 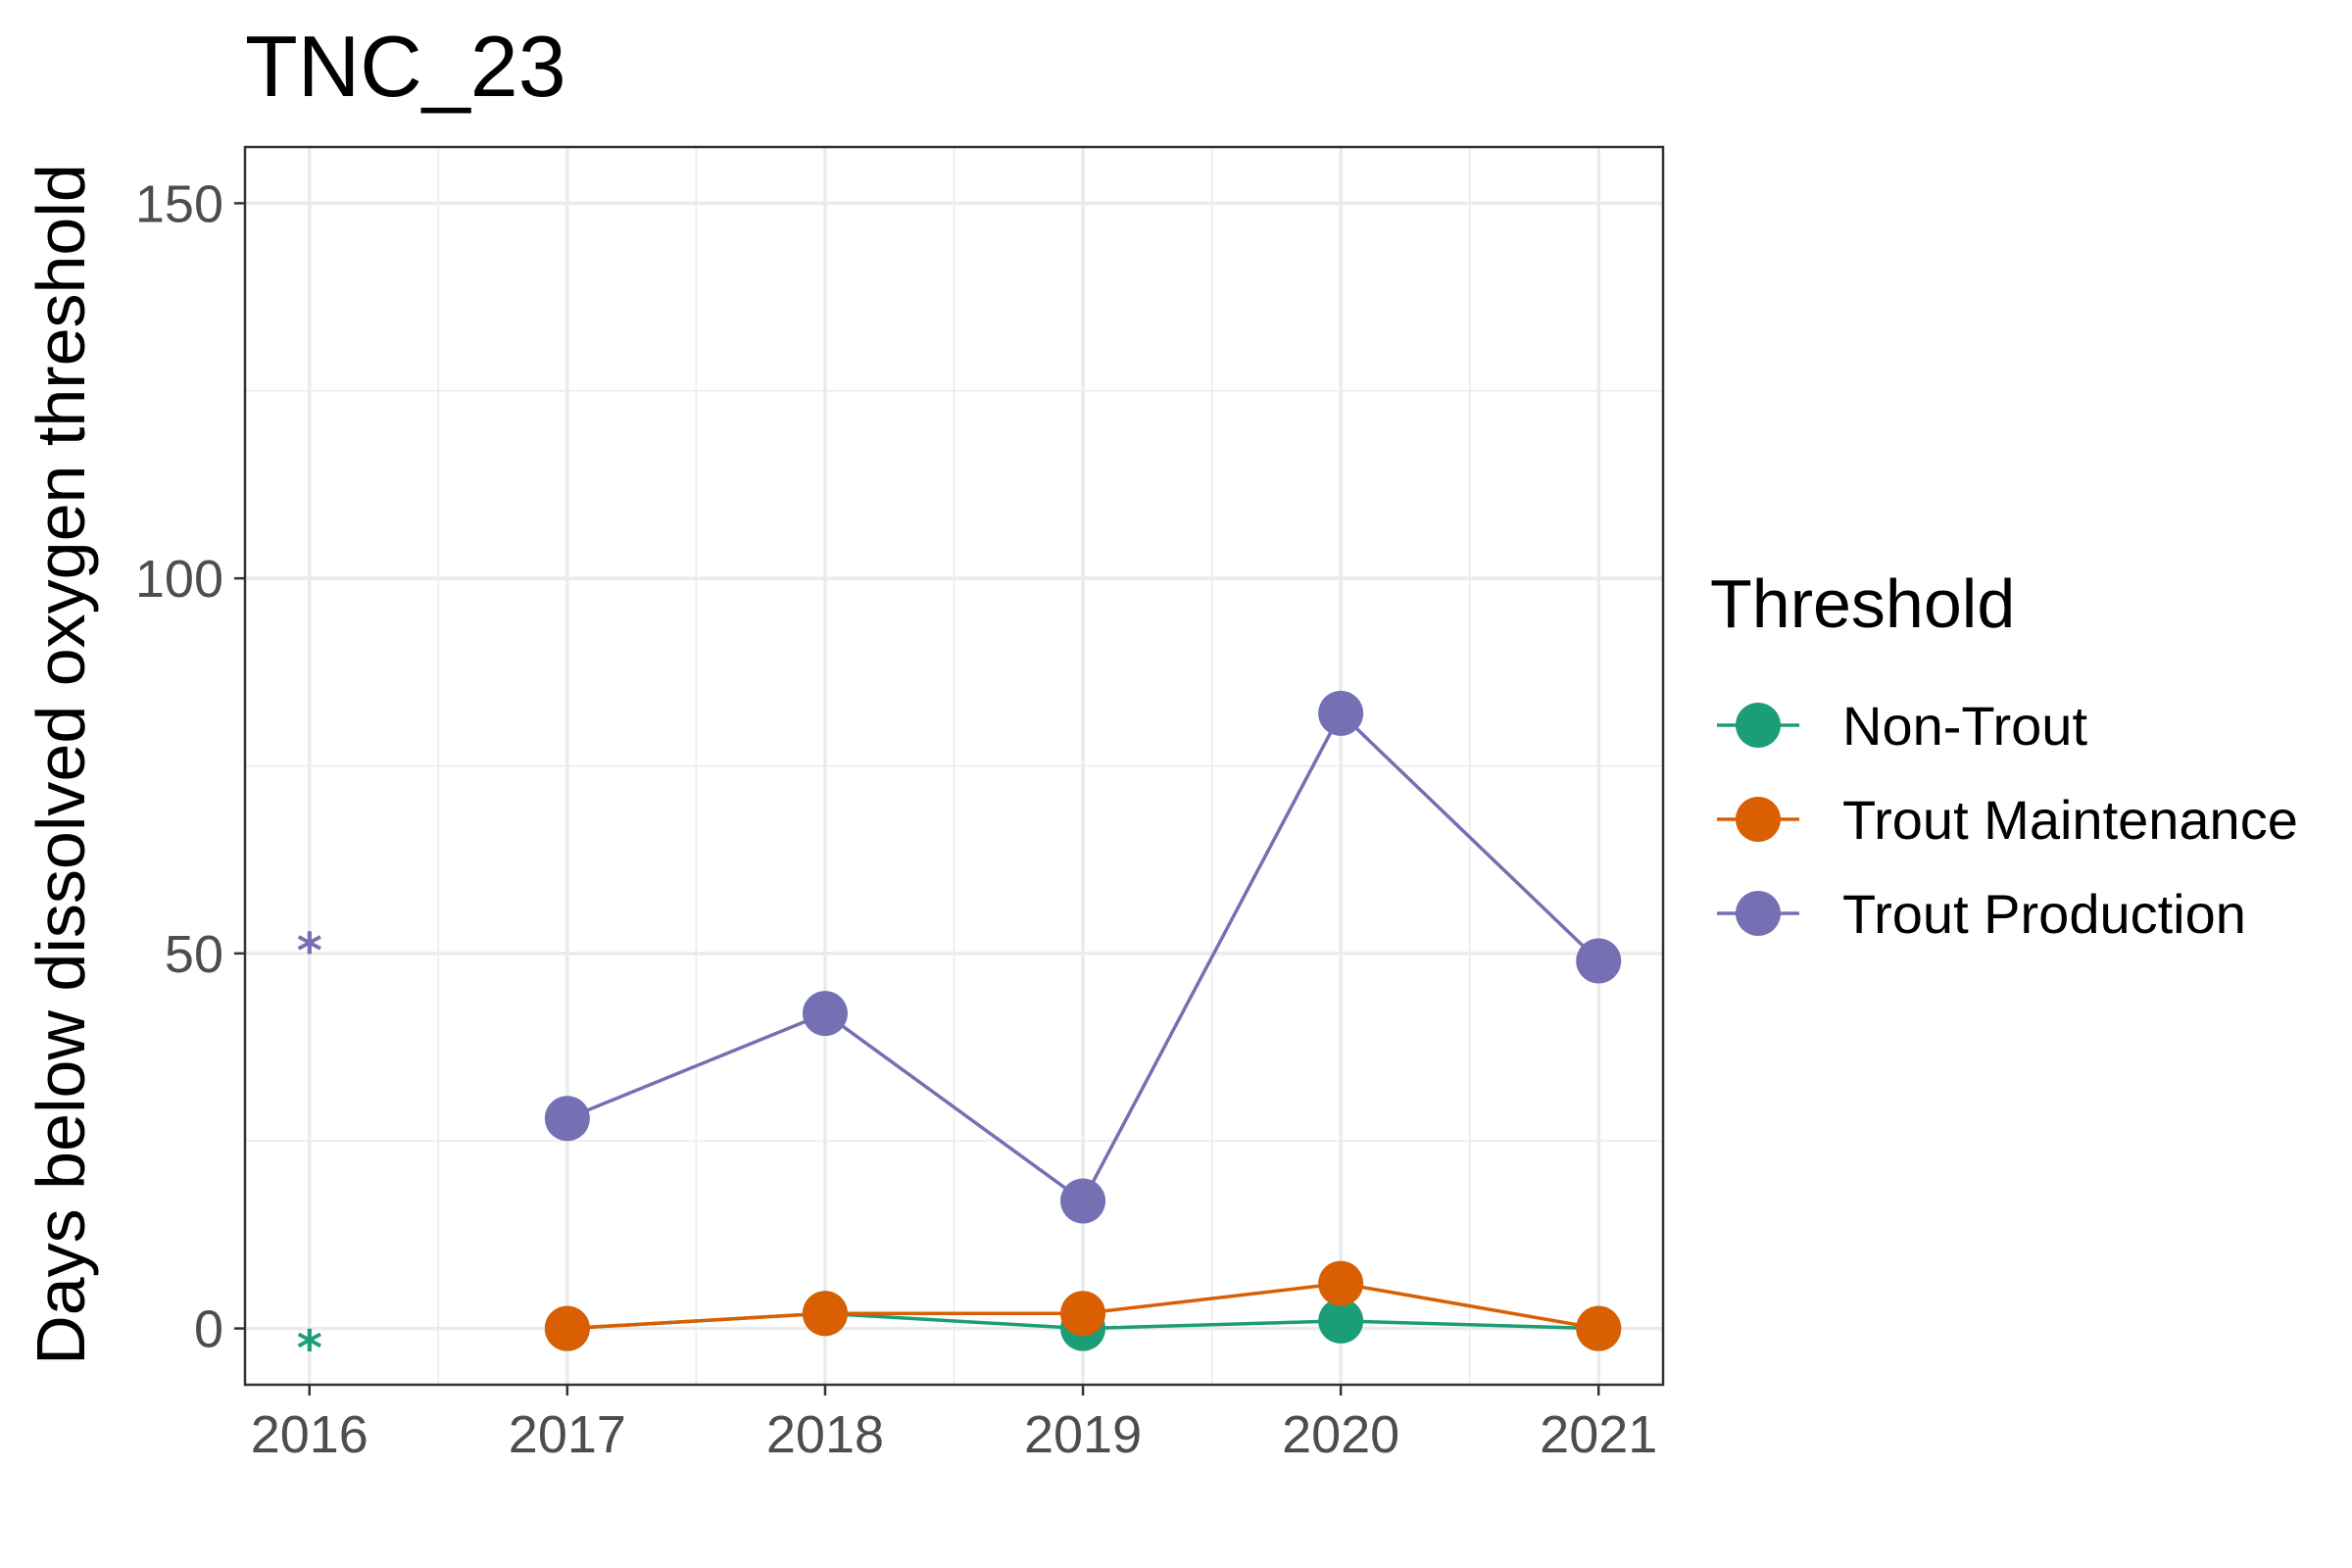 I want to click on y-axis-title: Days below dissolved oxygen threshold, so click(x=61, y=764).